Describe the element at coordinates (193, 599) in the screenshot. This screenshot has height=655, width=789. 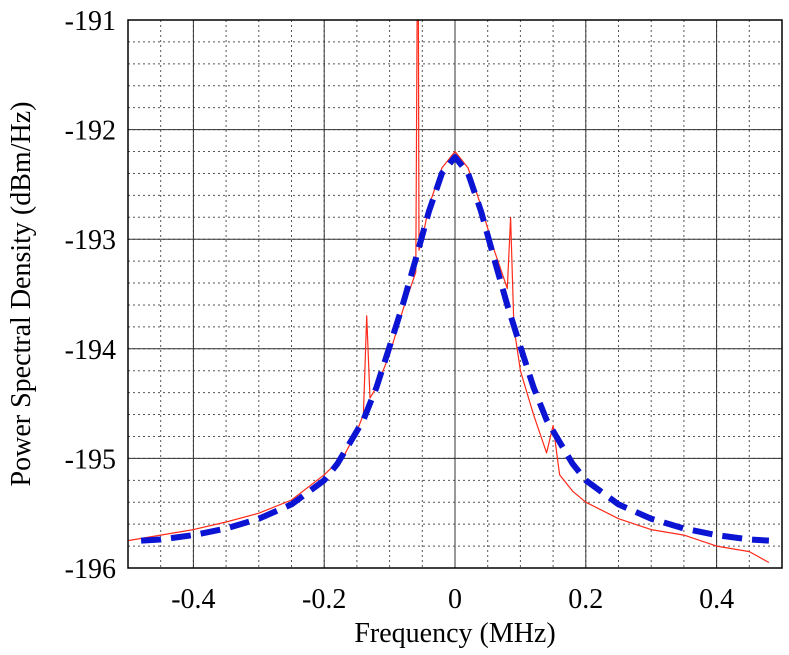
I see `x-tick-label: -0.4` at that location.